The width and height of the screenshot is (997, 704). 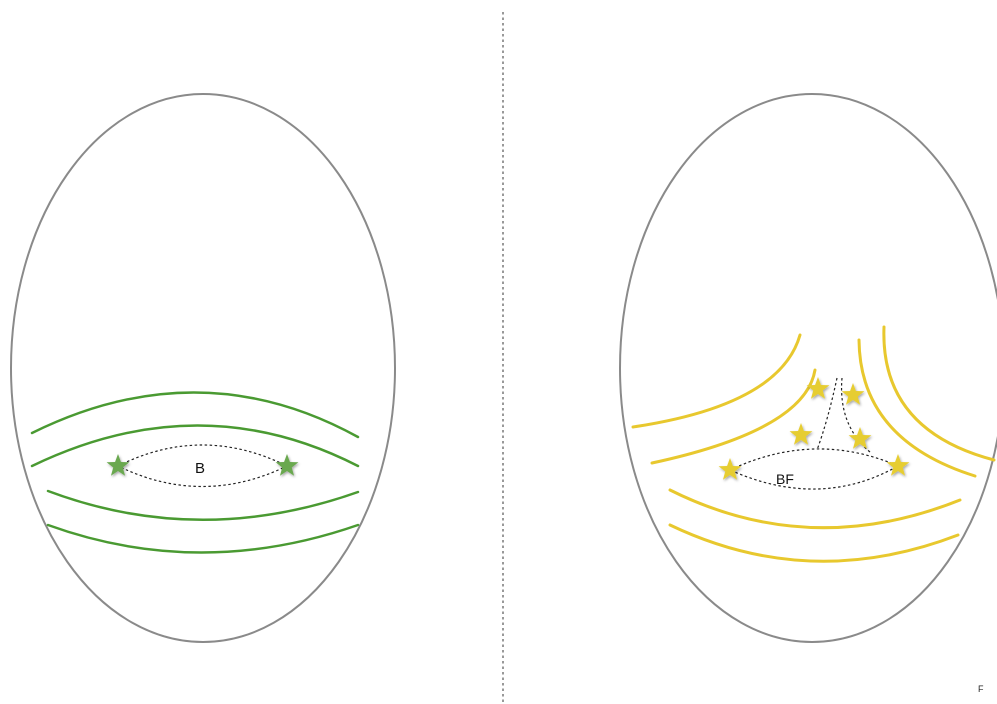 What do you see at coordinates (814, 469) in the screenshot?
I see `right-main-region-outline` at bounding box center [814, 469].